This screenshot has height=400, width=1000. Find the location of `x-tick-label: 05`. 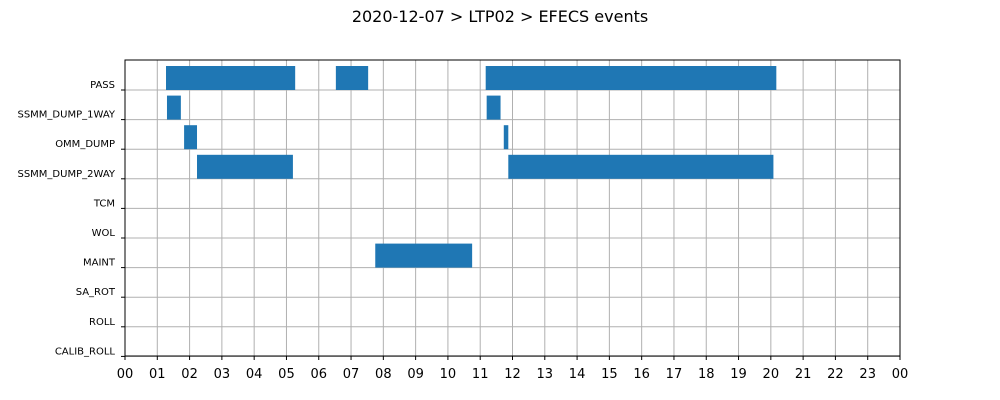

x-tick-label: 05 is located at coordinates (286, 374).